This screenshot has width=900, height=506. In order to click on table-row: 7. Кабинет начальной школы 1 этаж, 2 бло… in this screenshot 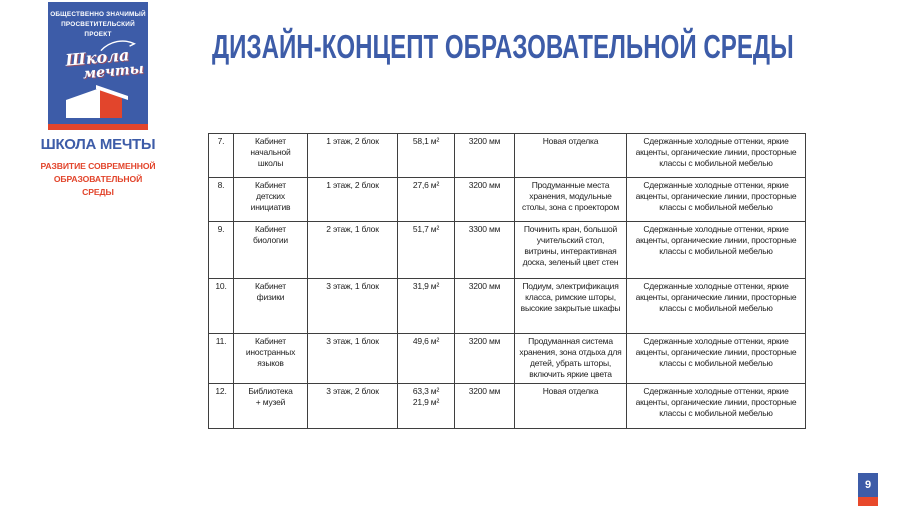, I will do `click(507, 156)`.